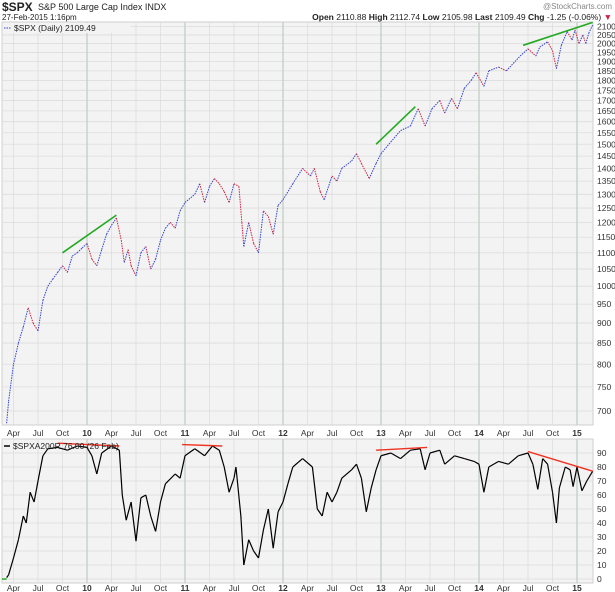 This screenshot has height=592, width=615. Describe the element at coordinates (602, 523) in the screenshot. I see `y-tick-label: 40` at that location.